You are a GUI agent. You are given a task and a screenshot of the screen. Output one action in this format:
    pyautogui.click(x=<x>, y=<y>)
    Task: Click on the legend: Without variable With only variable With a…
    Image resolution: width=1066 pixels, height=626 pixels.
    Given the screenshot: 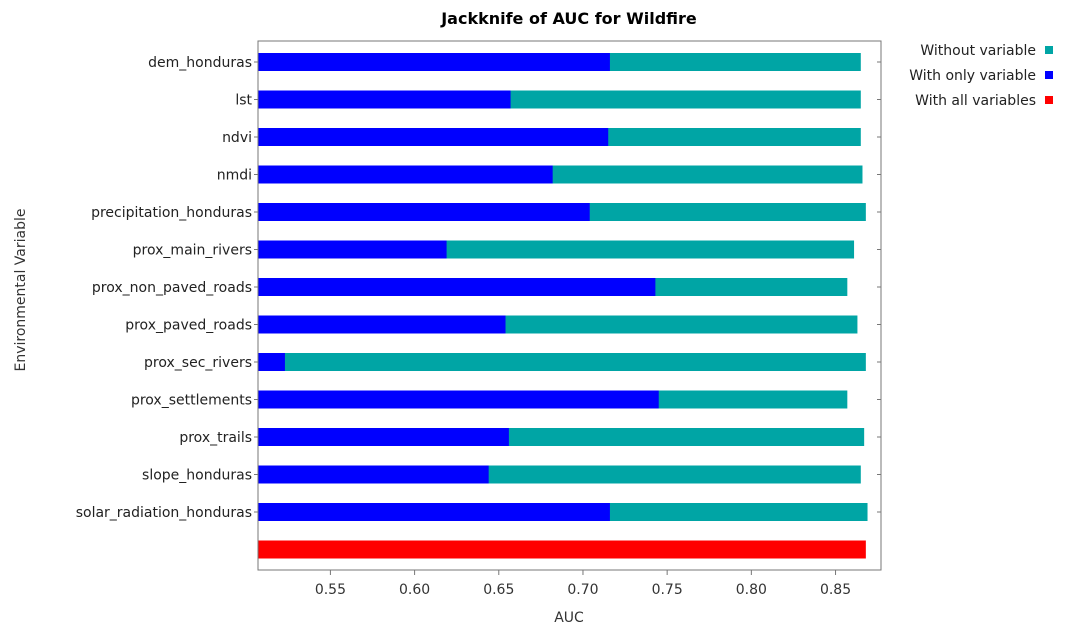 What is the action you would take?
    pyautogui.click(x=981, y=76)
    